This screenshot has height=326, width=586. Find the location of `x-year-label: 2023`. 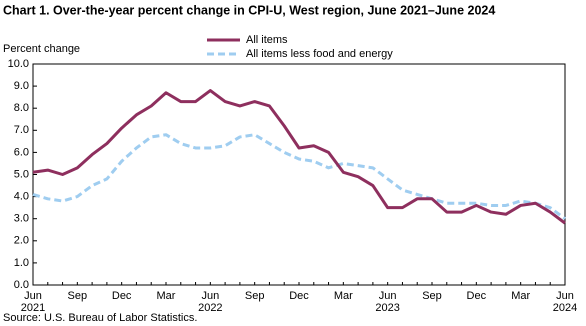

x-year-label: 2023 is located at coordinates (387, 308).